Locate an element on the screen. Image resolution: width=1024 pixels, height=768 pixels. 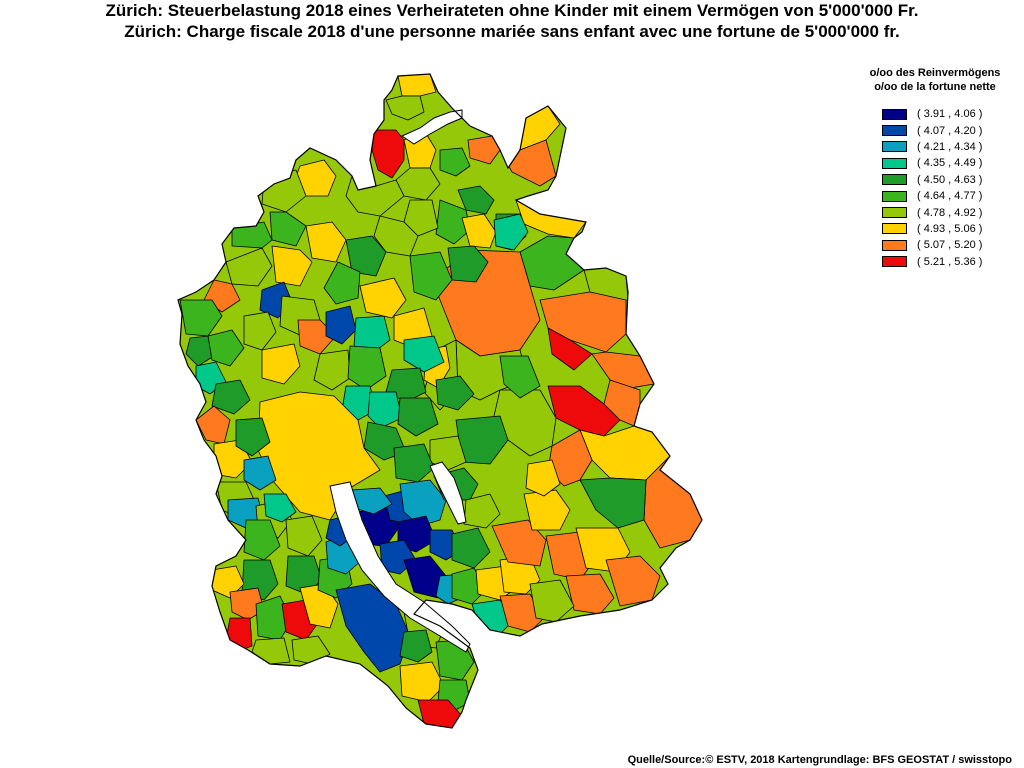
legend-item: ( 3.91 , 4.06 ) is located at coordinates (951, 114).